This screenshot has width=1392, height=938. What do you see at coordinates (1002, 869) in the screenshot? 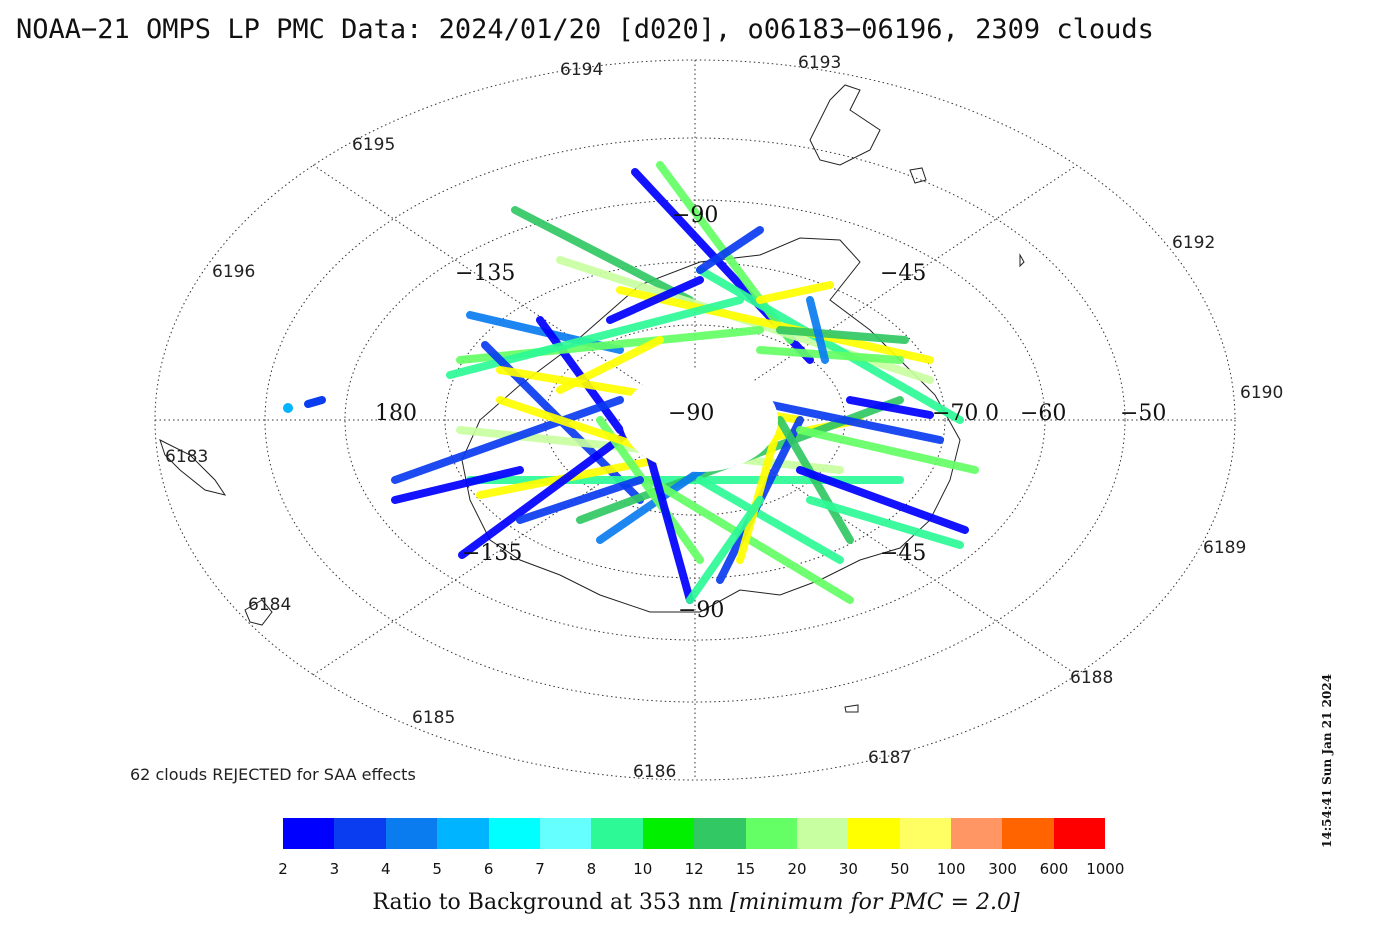
I see `colorbar-tick-label: 300` at bounding box center [1002, 869].